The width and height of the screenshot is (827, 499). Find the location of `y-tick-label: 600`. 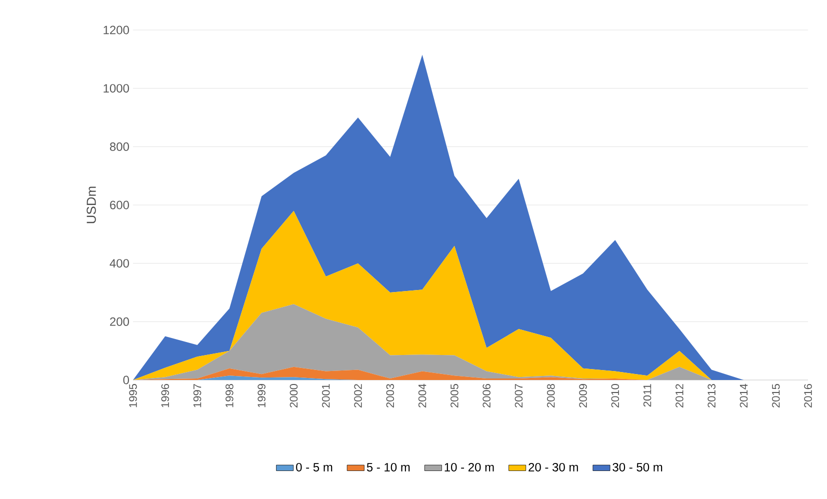

y-tick-label: 600 is located at coordinates (120, 205).